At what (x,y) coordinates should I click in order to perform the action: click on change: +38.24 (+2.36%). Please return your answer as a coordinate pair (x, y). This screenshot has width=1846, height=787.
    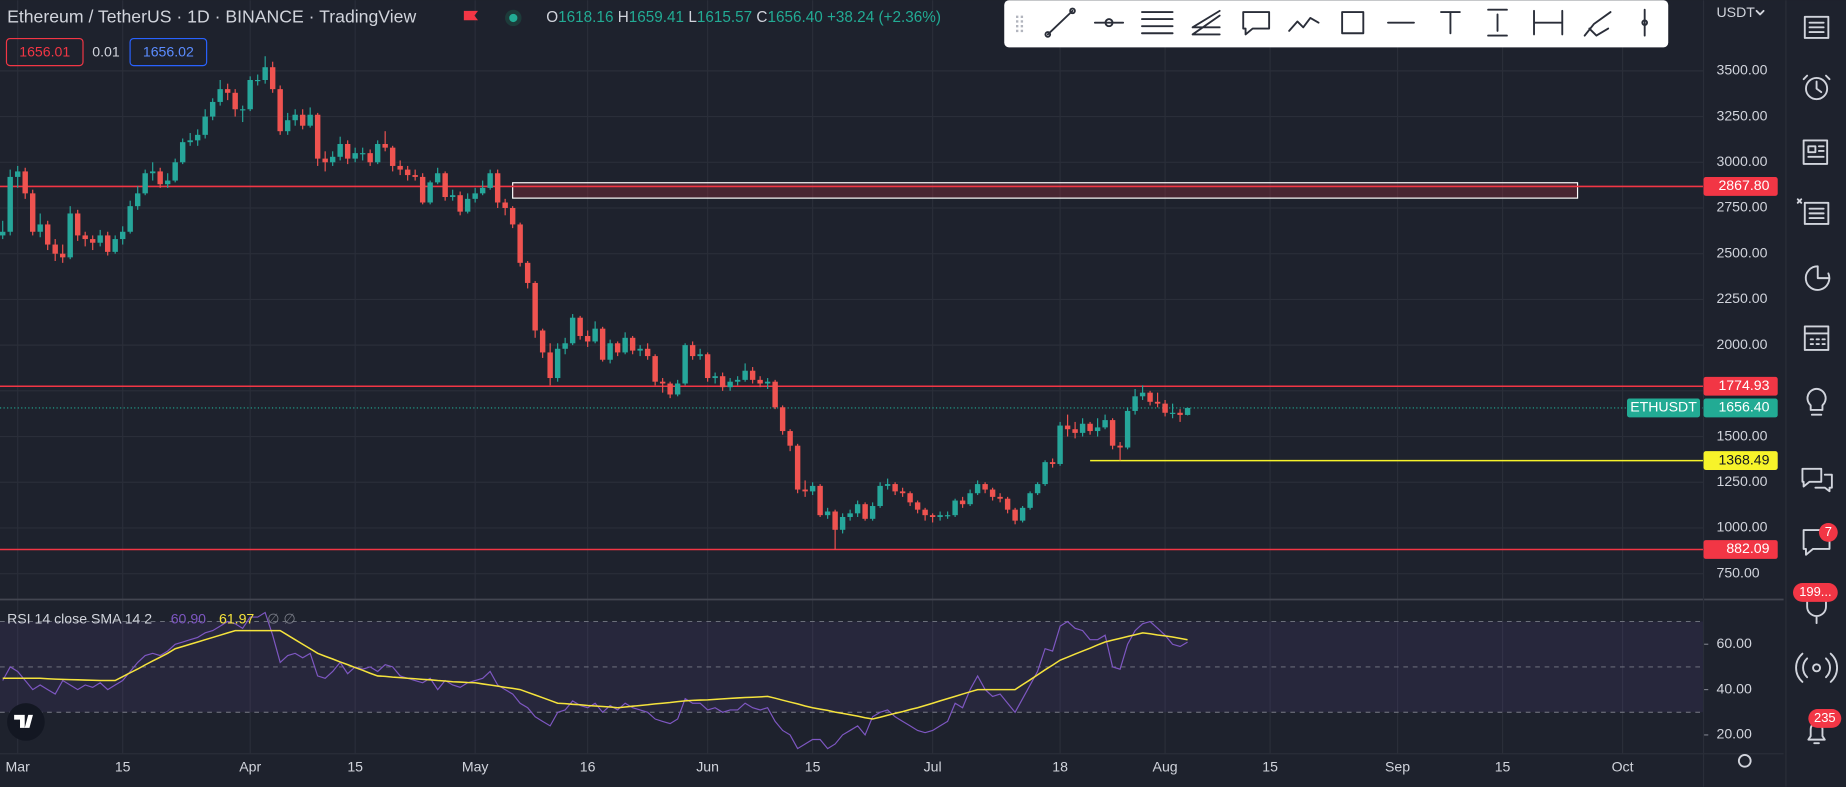
    Looking at the image, I should click on (884, 17).